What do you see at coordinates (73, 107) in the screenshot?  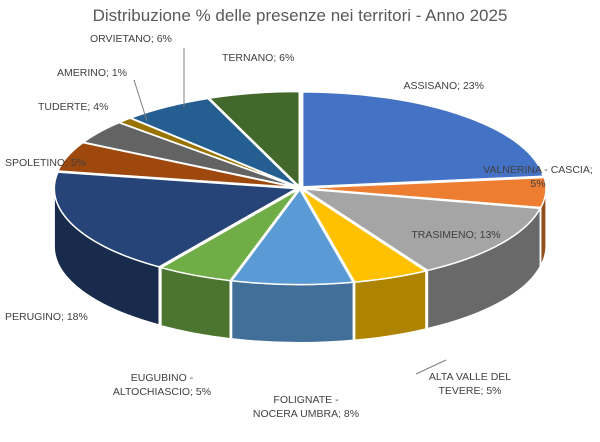 I see `data-label-tuderte: TUDERTE; 4%` at bounding box center [73, 107].